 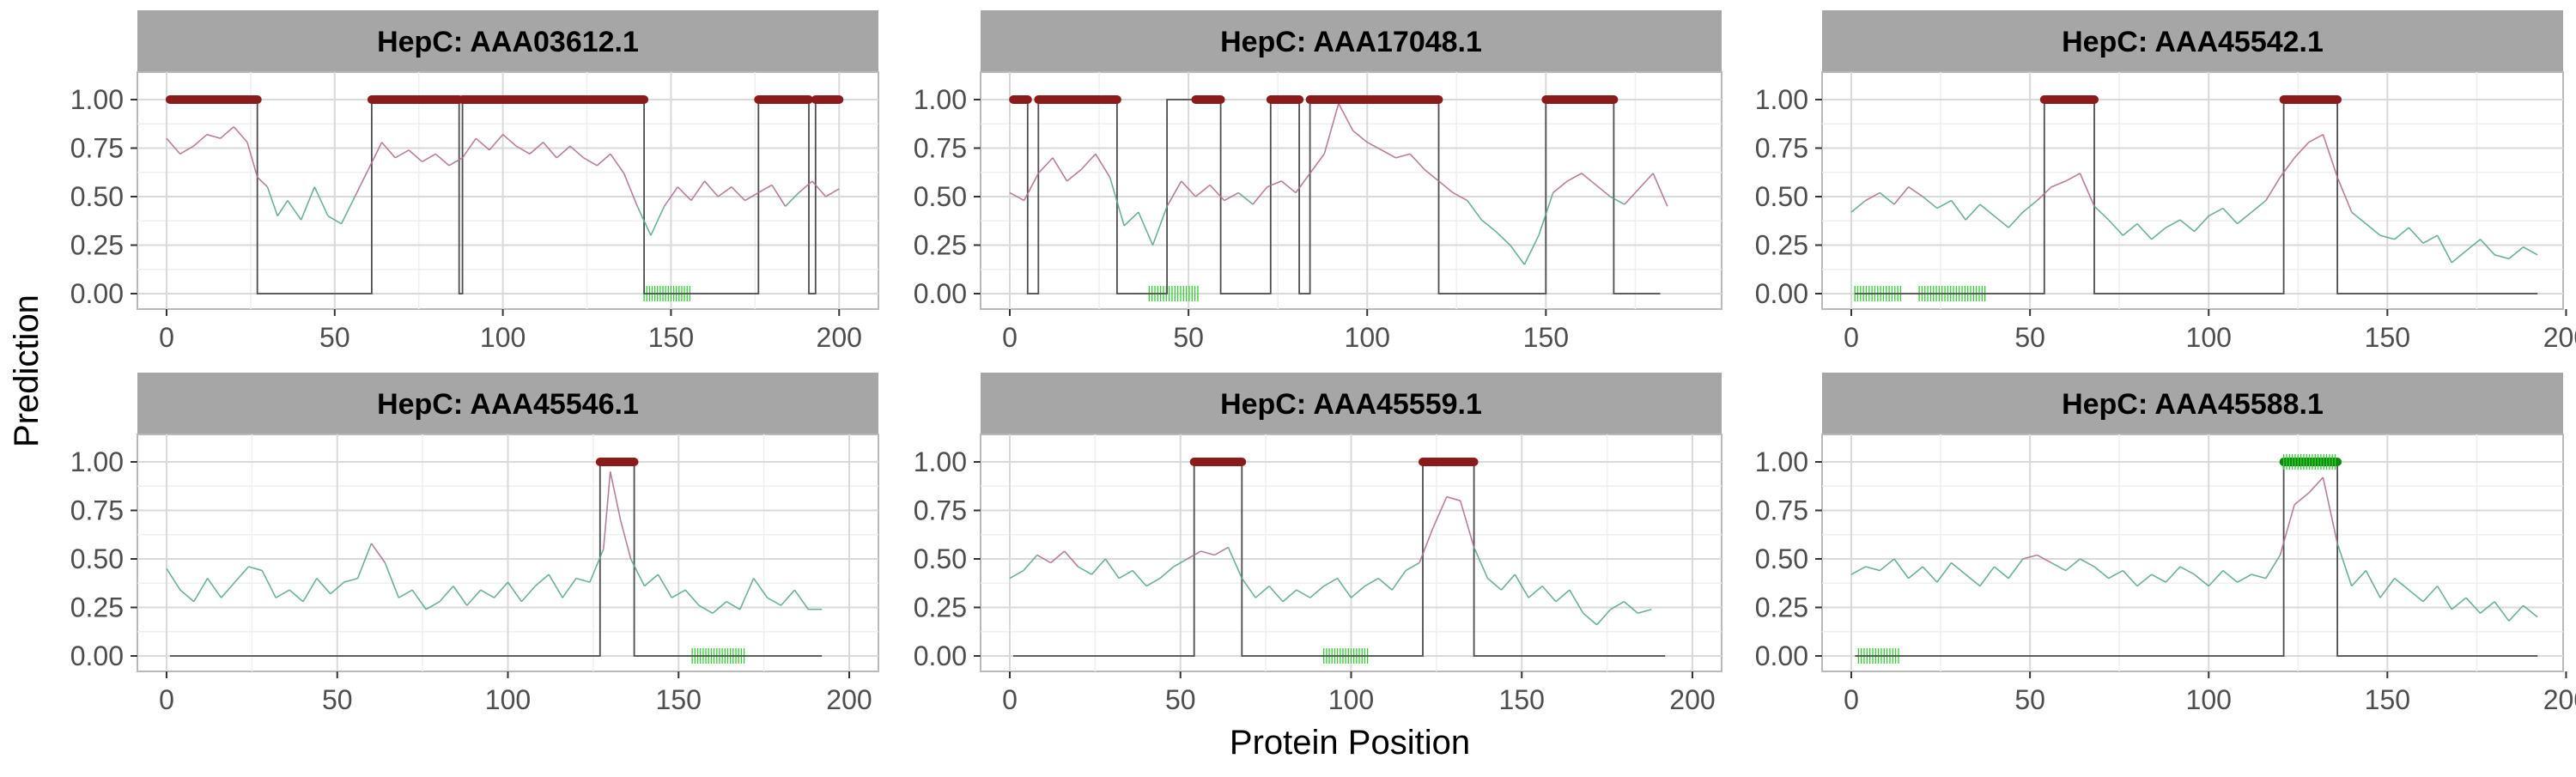 I want to click on overlap-epitope-bar, so click(x=2310, y=462).